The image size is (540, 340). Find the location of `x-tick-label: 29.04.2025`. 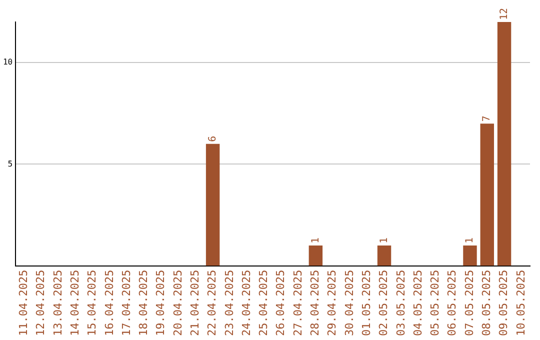

x-tick-label: 29.04.2025 is located at coordinates (332, 303).